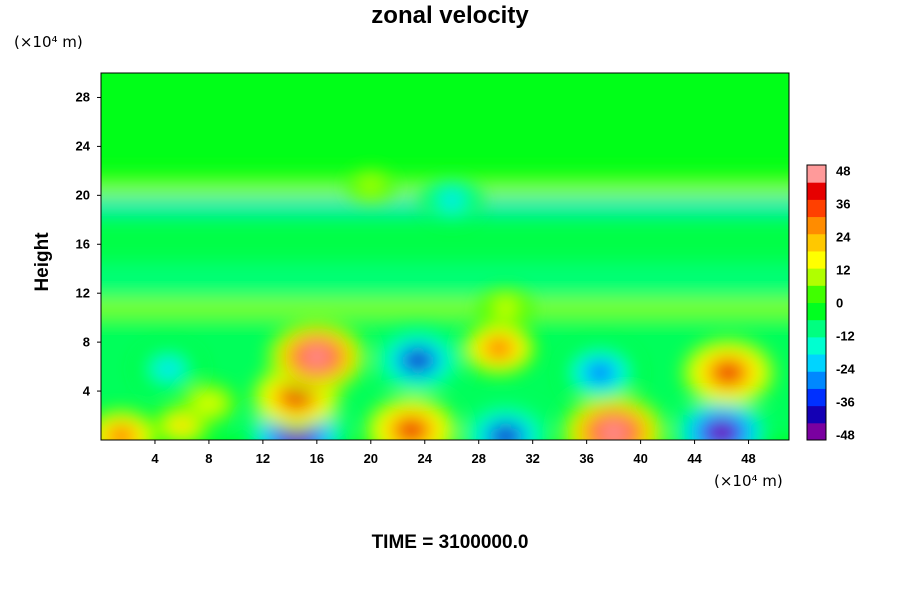  What do you see at coordinates (845, 402) in the screenshot?
I see `colorbar-tick-label: -36` at bounding box center [845, 402].